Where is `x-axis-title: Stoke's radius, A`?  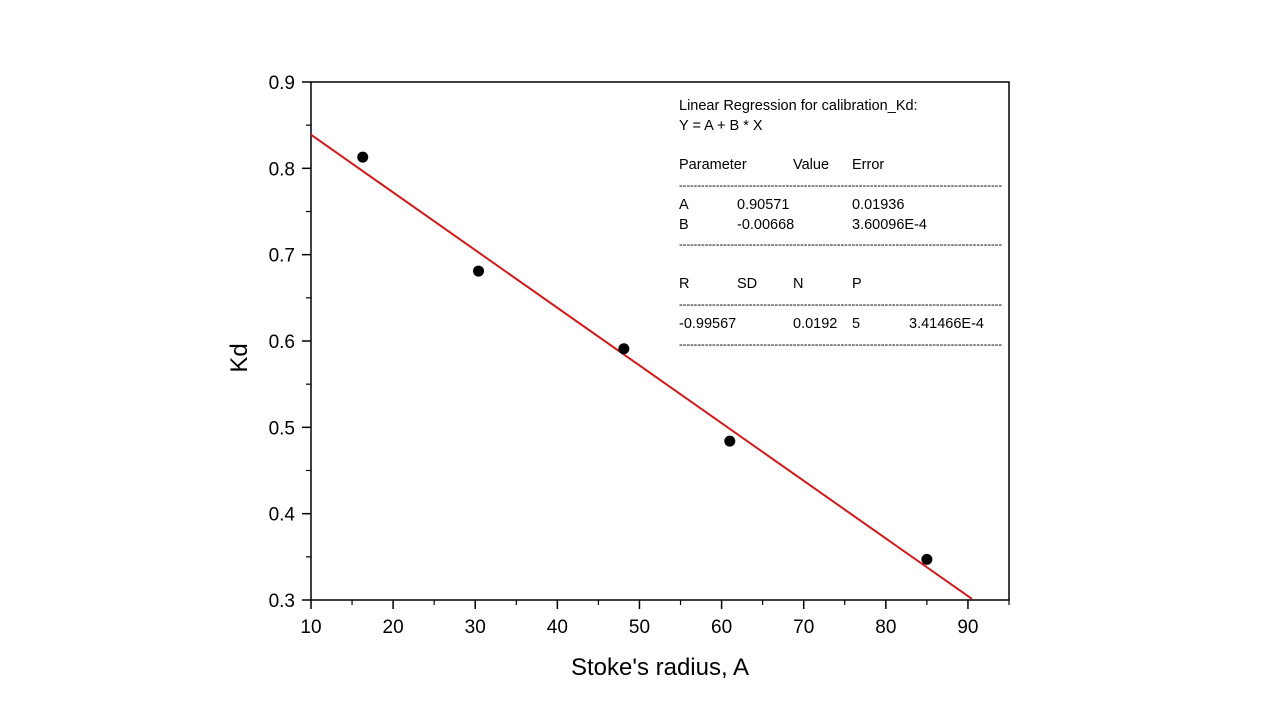
x-axis-title: Stoke's radius, A is located at coordinates (660, 667).